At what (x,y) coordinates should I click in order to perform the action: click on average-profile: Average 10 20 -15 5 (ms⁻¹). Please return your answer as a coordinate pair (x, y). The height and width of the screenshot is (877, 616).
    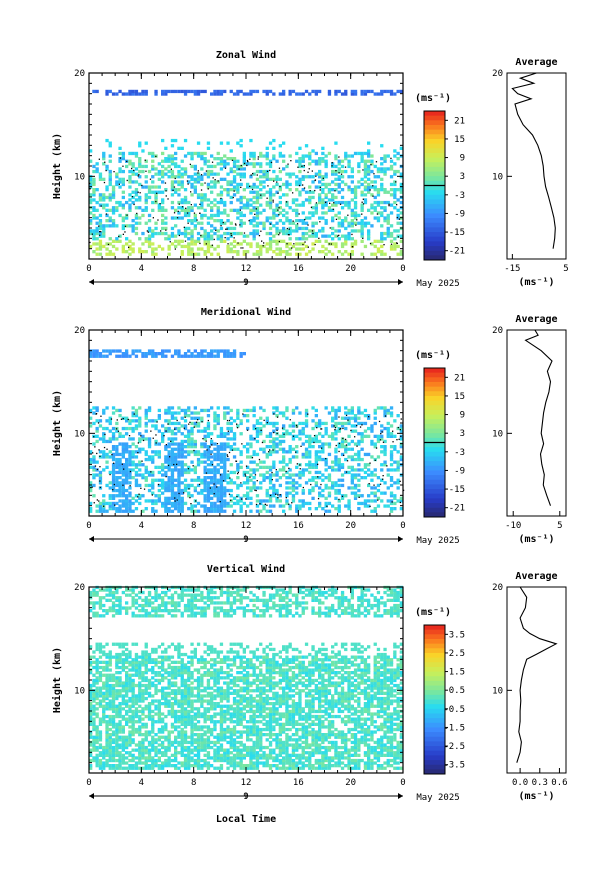
    Looking at the image, I should click on (530, 172).